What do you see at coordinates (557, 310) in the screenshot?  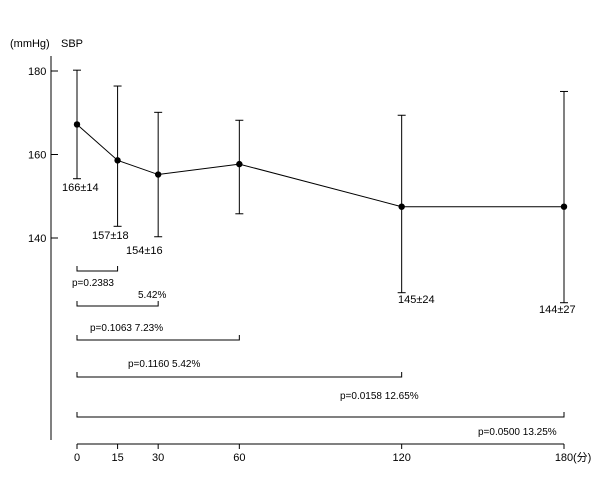 I see `data-label: 144±27` at bounding box center [557, 310].